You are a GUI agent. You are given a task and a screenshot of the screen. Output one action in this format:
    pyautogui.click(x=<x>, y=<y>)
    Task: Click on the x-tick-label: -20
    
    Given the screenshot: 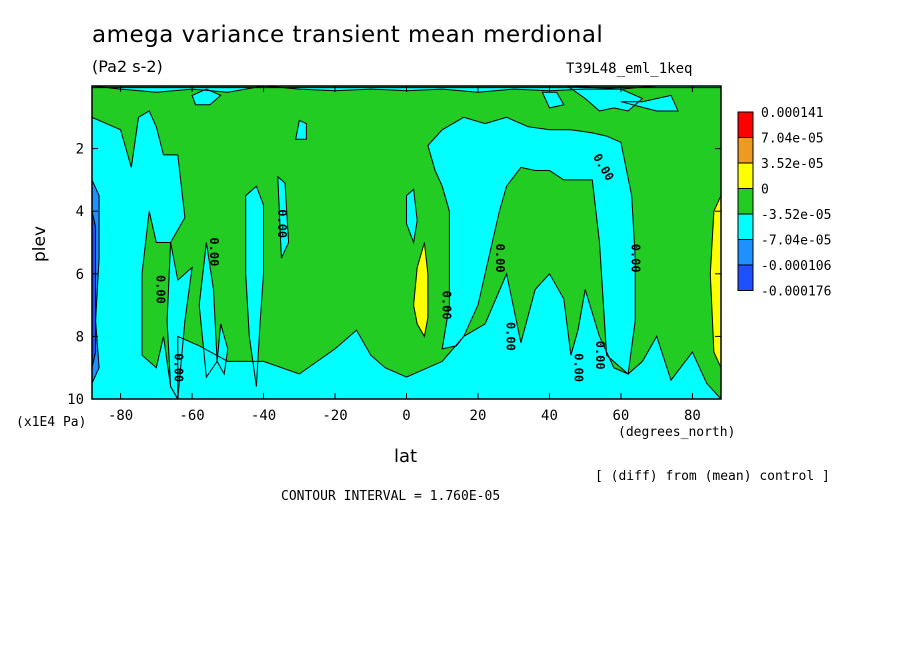 What is the action you would take?
    pyautogui.click(x=334, y=416)
    